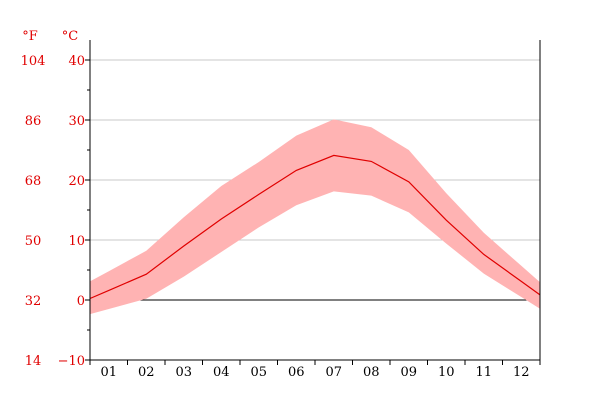 The height and width of the screenshot is (400, 600). Describe the element at coordinates (146, 372) in the screenshot. I see `x-tick-label-month: 02` at that location.